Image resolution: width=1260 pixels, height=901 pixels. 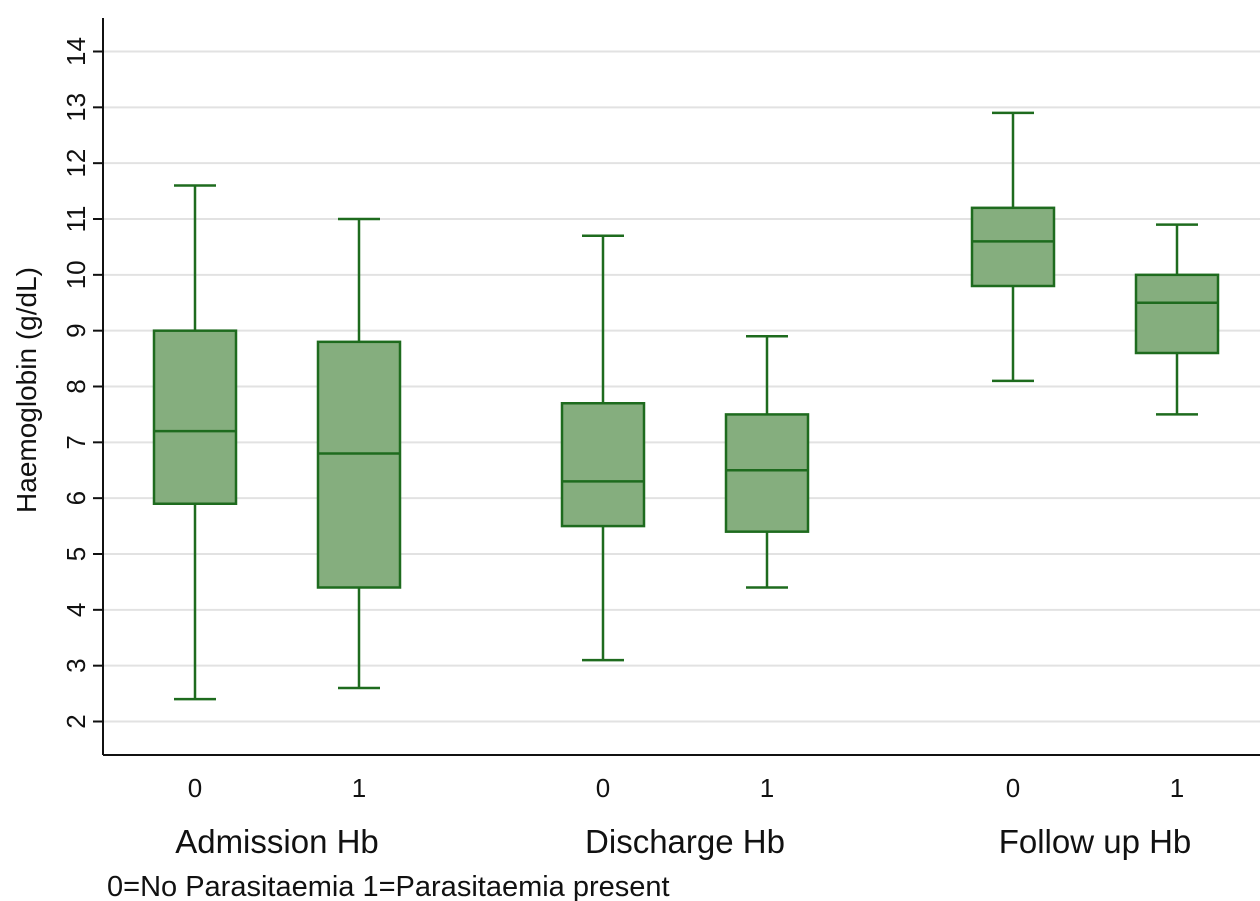 What do you see at coordinates (76, 51) in the screenshot?
I see `y-tick-label-14: 14` at bounding box center [76, 51].